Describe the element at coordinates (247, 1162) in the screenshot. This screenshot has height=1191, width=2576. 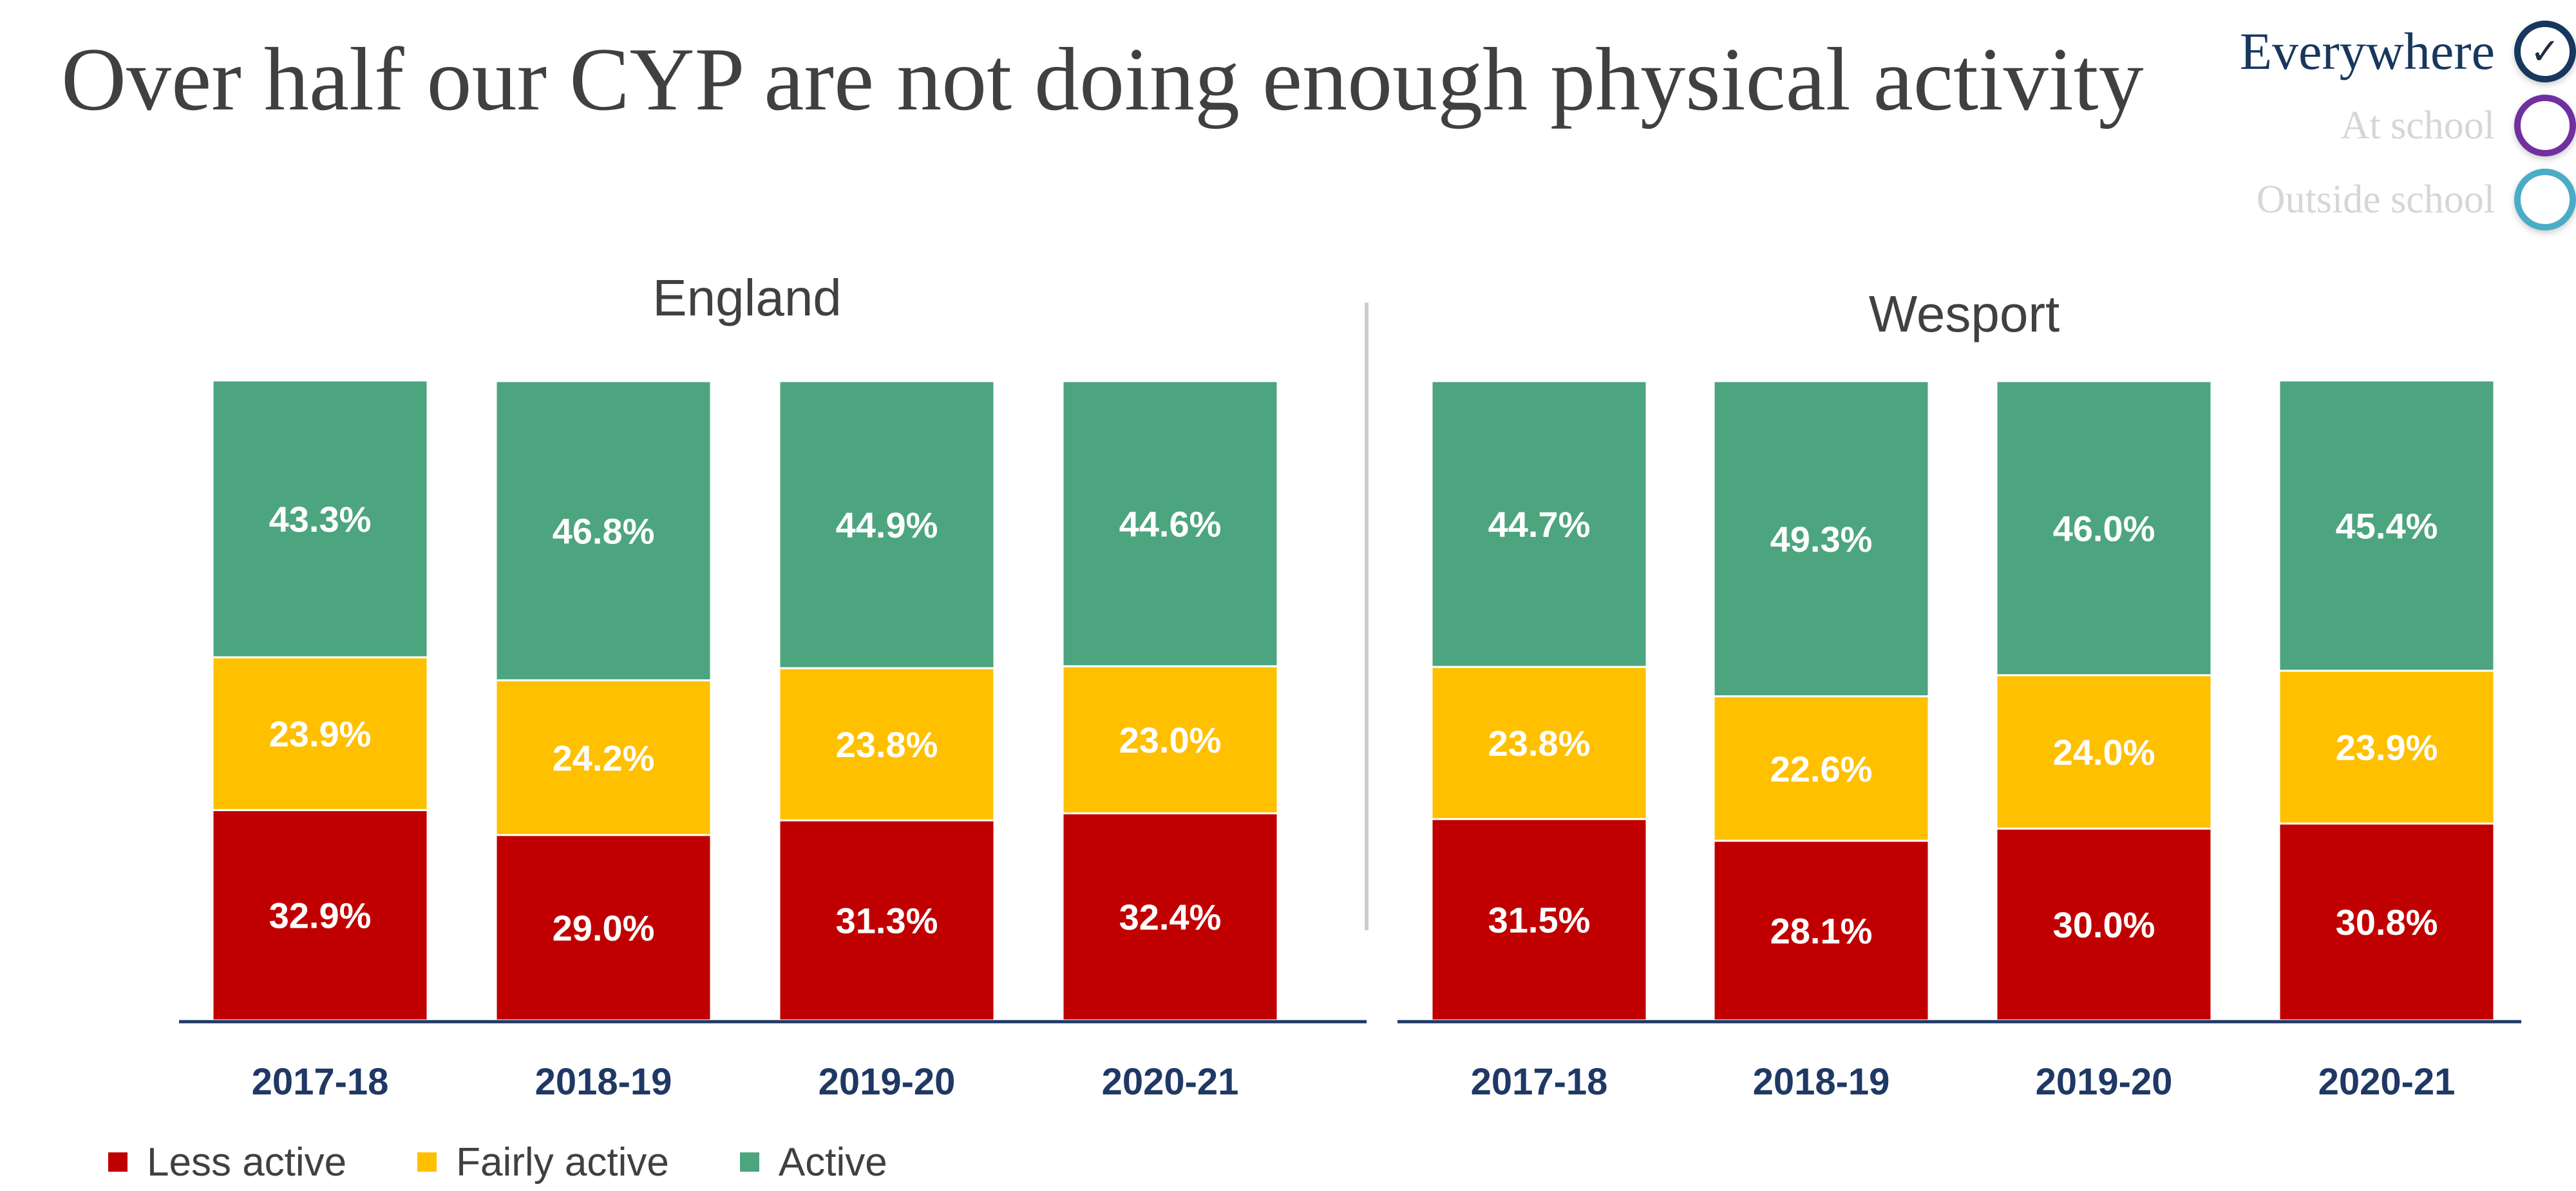
I see `legend-label-less-active: Less active` at that location.